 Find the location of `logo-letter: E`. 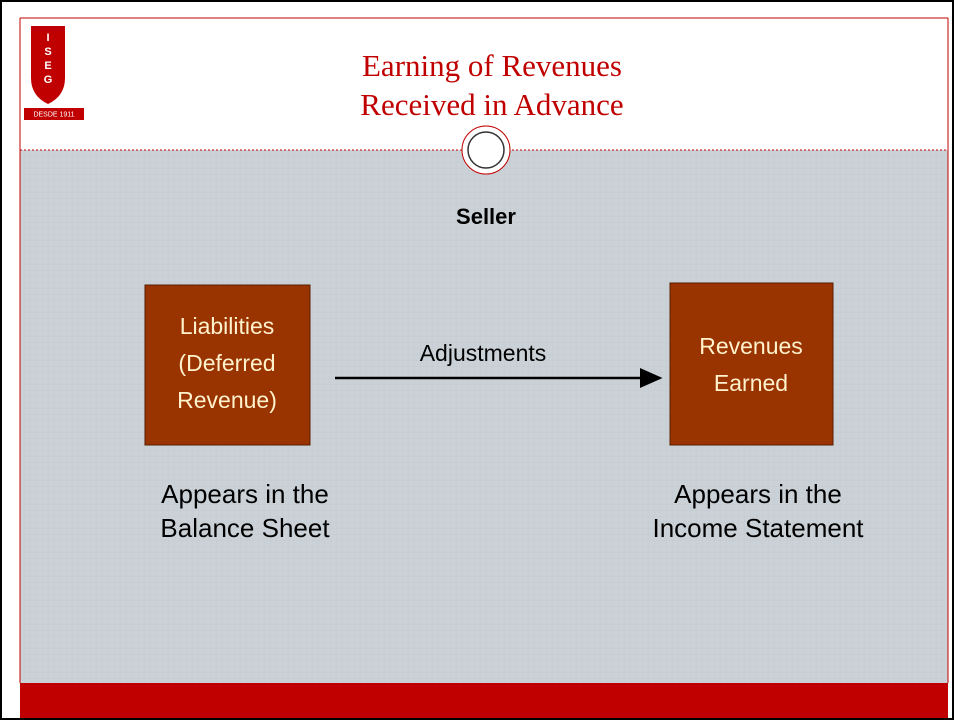

logo-letter: E is located at coordinates (47, 66).